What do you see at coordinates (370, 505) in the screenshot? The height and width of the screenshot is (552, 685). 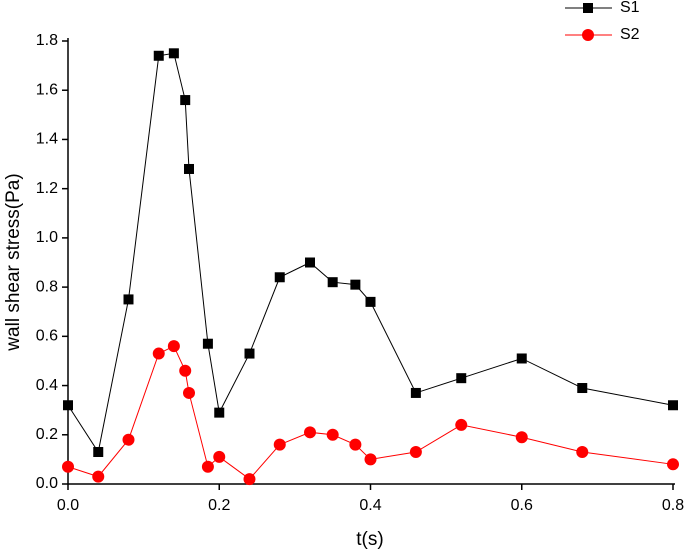 I see `x-tick-label: 0.4` at bounding box center [370, 505].